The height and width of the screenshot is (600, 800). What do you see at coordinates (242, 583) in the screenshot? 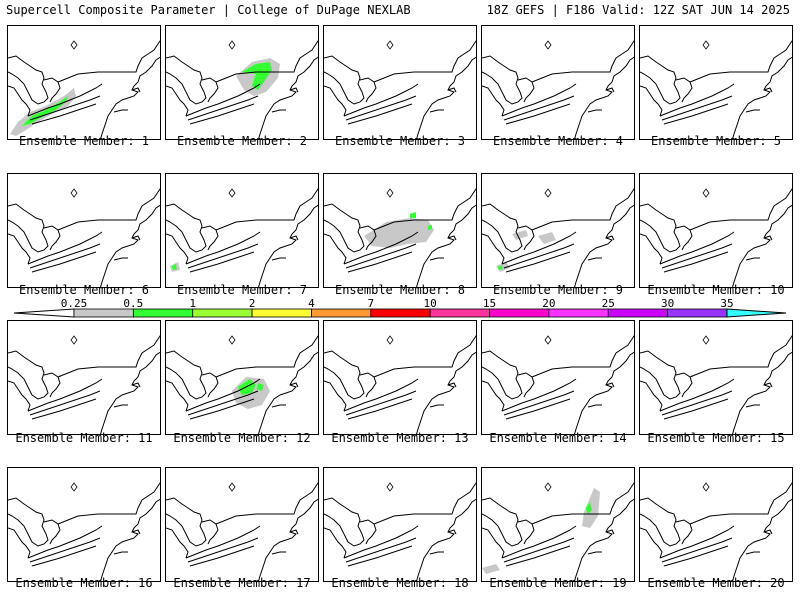
I see `ensemble-member-label: Ensemble Member: 17` at bounding box center [242, 583].